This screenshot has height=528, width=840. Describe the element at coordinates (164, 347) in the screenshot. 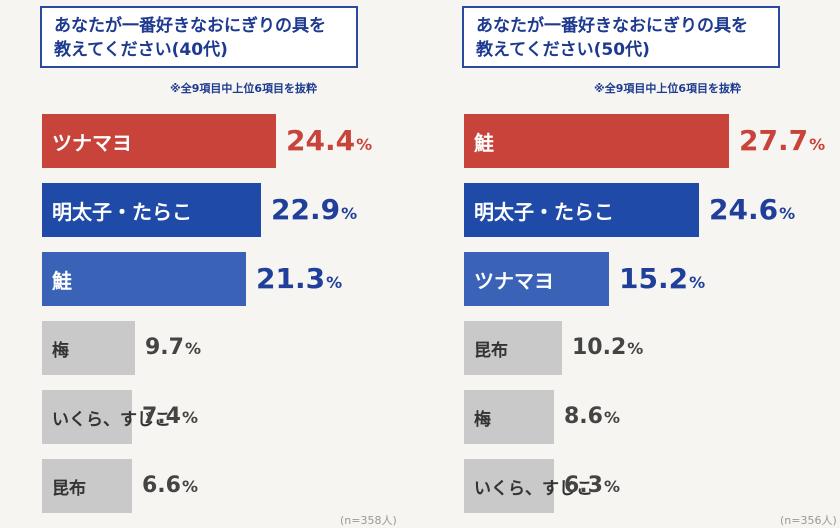

I see `bar-value-number: 9.7` at that location.